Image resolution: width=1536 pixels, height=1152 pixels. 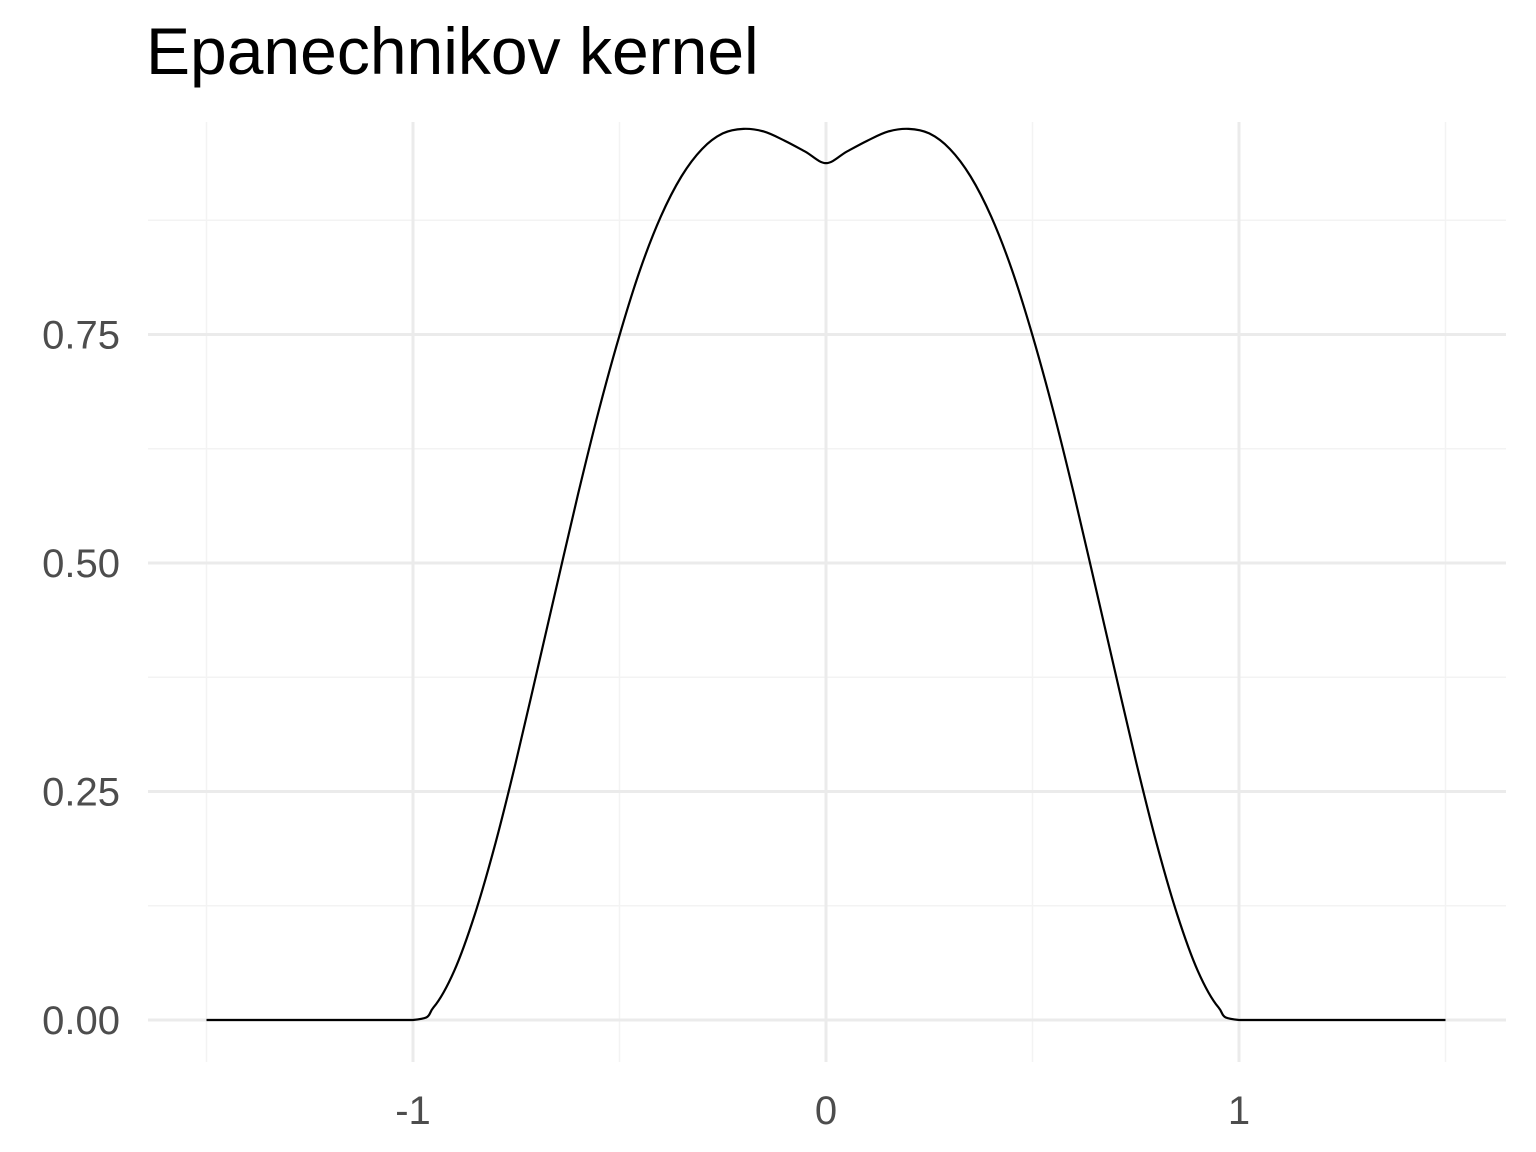 What do you see at coordinates (413, 1111) in the screenshot?
I see `x-tick-label: -1` at bounding box center [413, 1111].